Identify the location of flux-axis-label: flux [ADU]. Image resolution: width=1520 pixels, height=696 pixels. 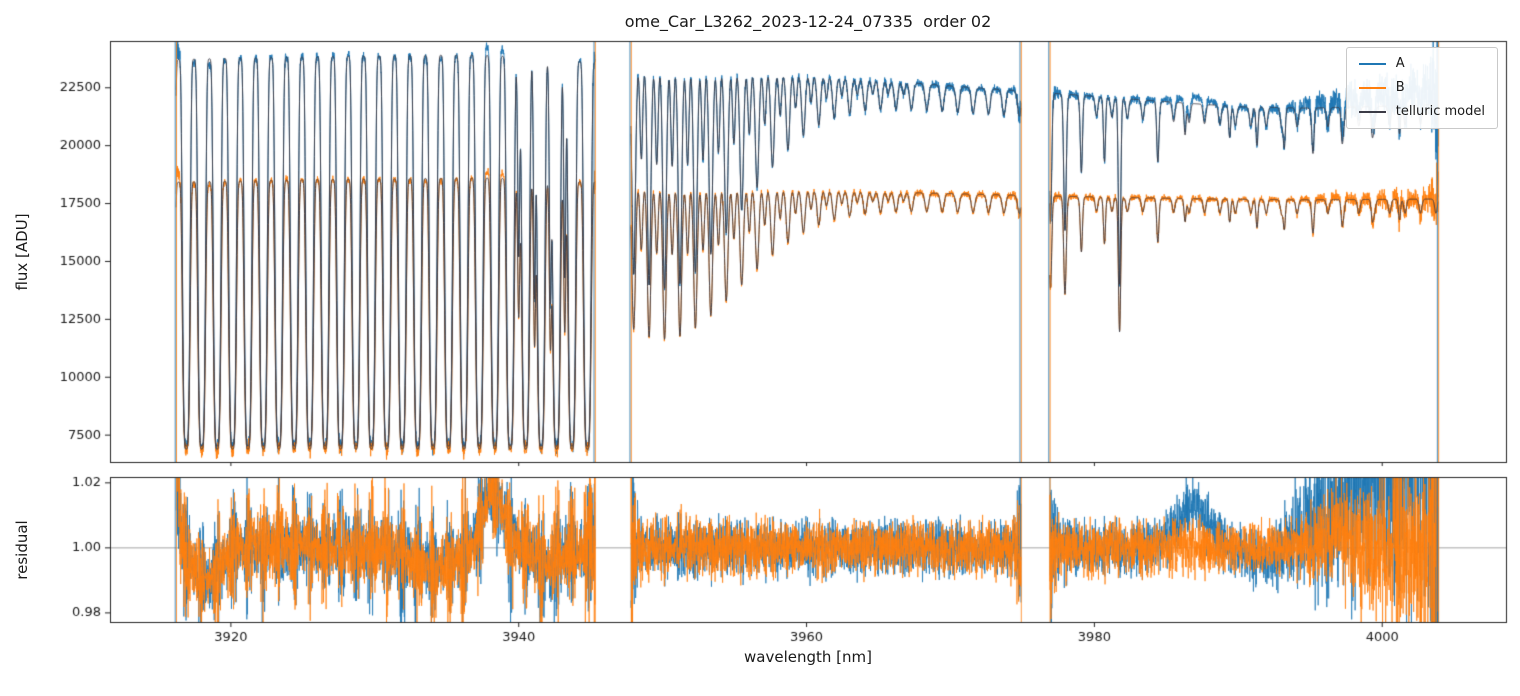
(22, 252).